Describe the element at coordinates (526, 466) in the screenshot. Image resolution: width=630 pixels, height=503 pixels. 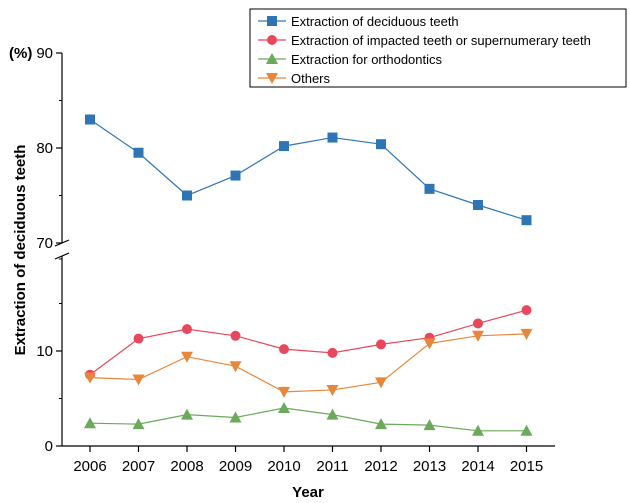
I see `x-tick-label: 2015` at that location.